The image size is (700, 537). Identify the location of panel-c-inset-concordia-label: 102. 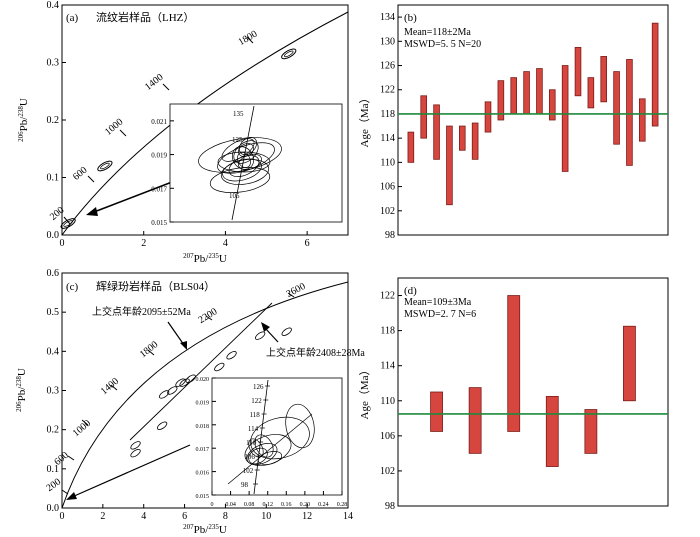
(248, 471).